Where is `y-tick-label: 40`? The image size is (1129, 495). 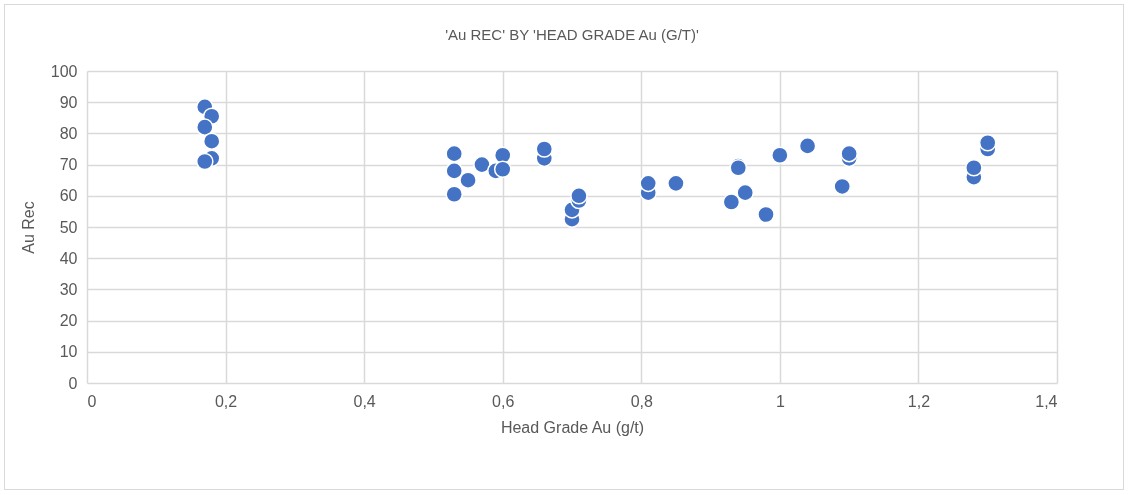 y-tick-label: 40 is located at coordinates (68, 258).